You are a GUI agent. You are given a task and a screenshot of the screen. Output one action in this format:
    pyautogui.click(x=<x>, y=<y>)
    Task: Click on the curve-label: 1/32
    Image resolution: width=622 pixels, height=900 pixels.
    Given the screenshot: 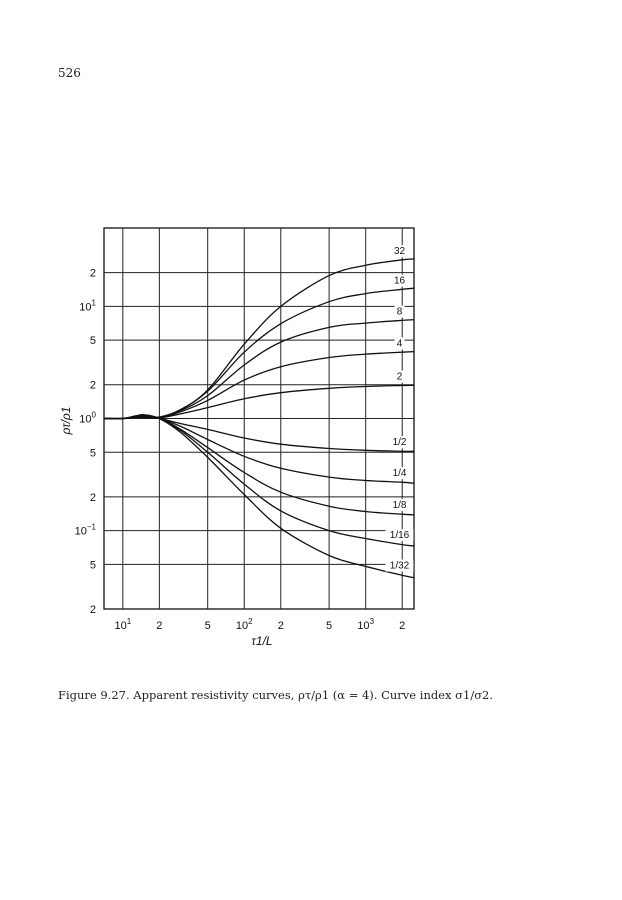 What is the action you would take?
    pyautogui.click(x=400, y=566)
    